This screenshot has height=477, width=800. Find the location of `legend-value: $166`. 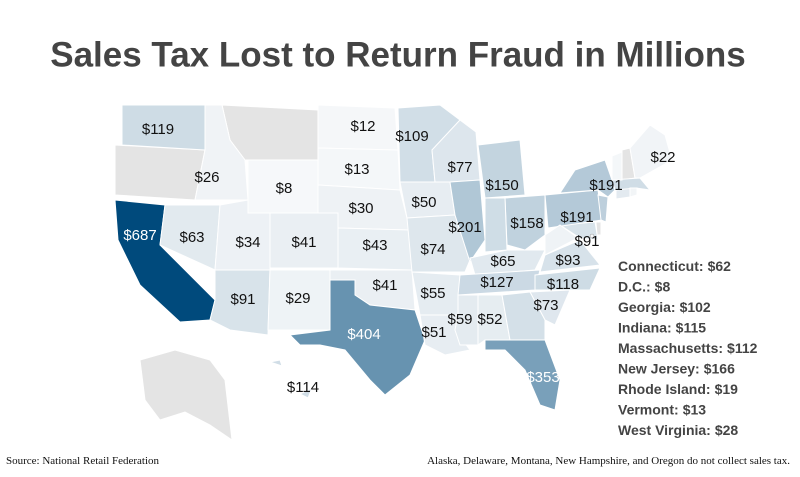

legend-value: $166 is located at coordinates (719, 368).